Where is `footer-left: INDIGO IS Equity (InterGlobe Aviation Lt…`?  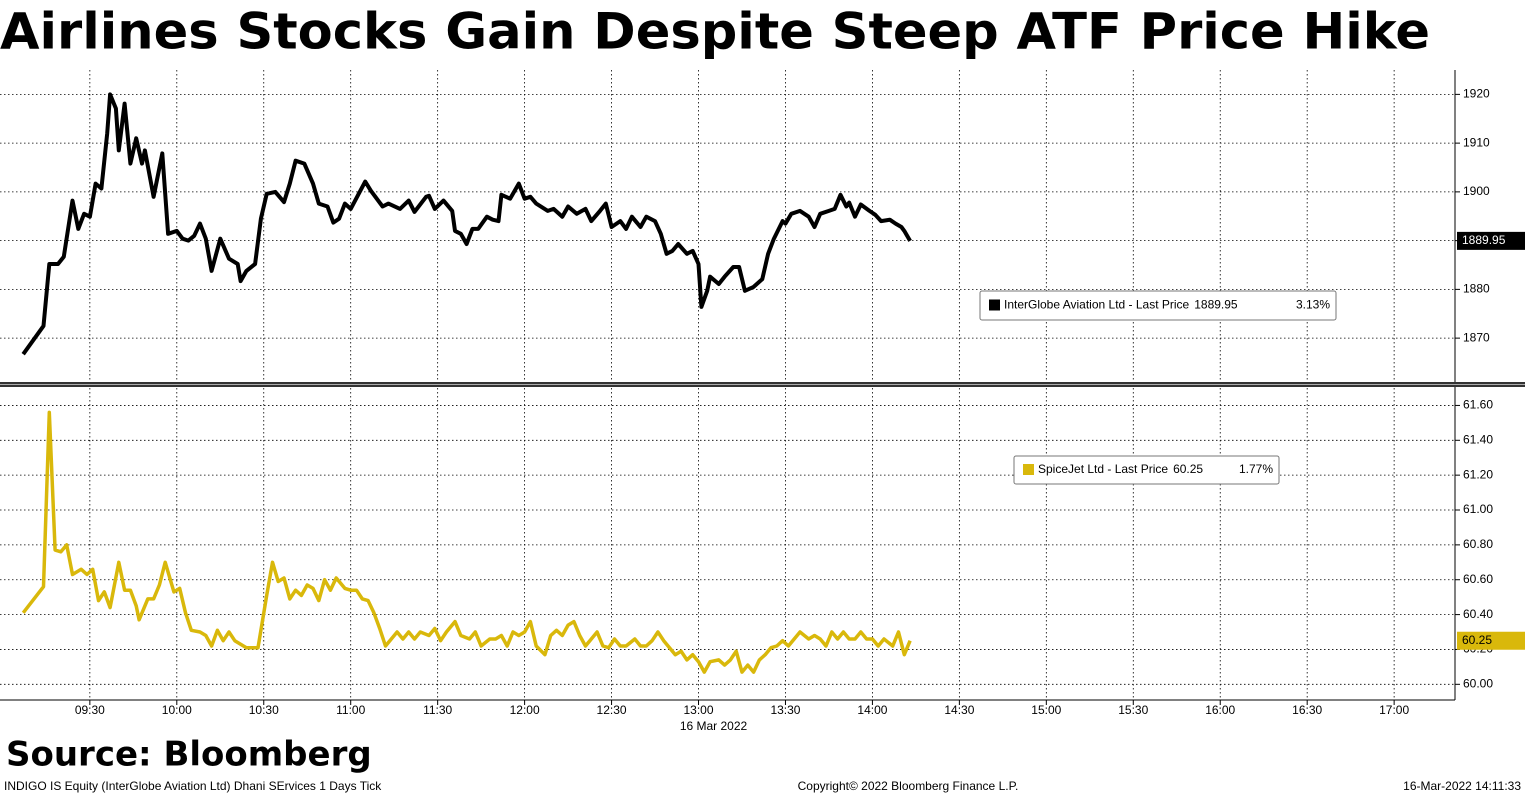 footer-left: INDIGO IS Equity (InterGlobe Aviation Lt… is located at coordinates (193, 786).